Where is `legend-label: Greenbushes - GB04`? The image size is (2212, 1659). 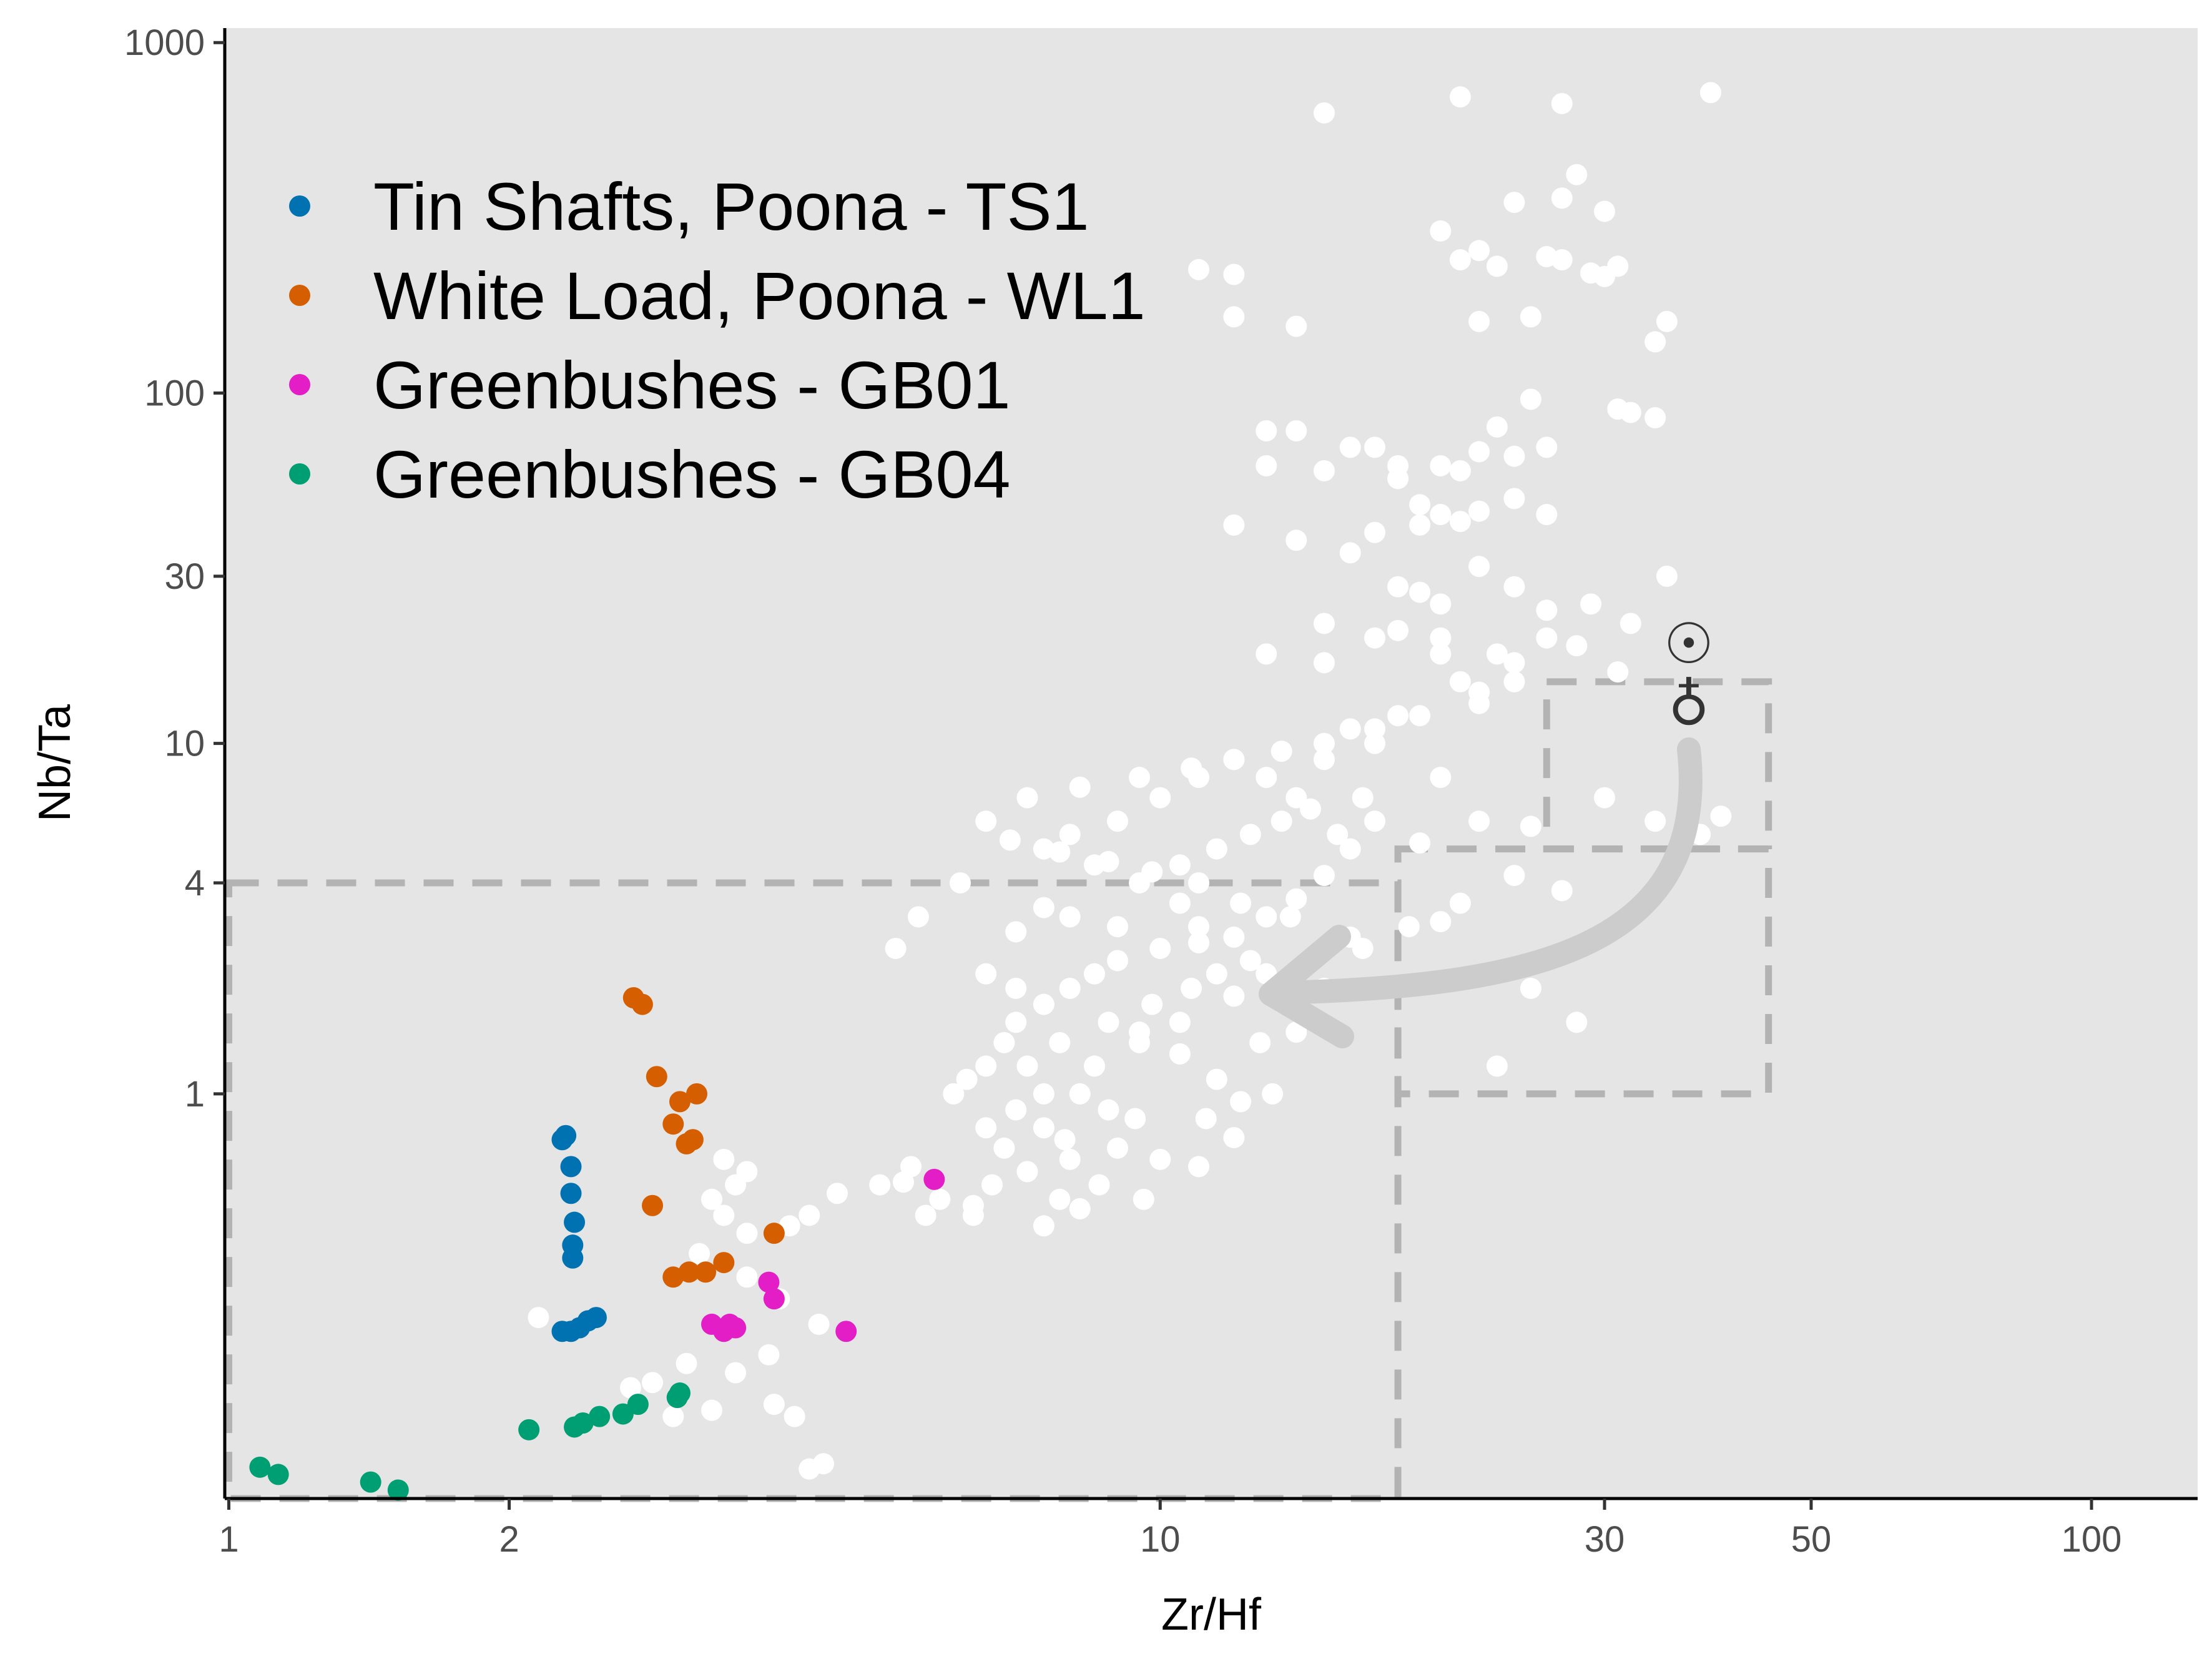 legend-label: Greenbushes - GB04 is located at coordinates (692, 474).